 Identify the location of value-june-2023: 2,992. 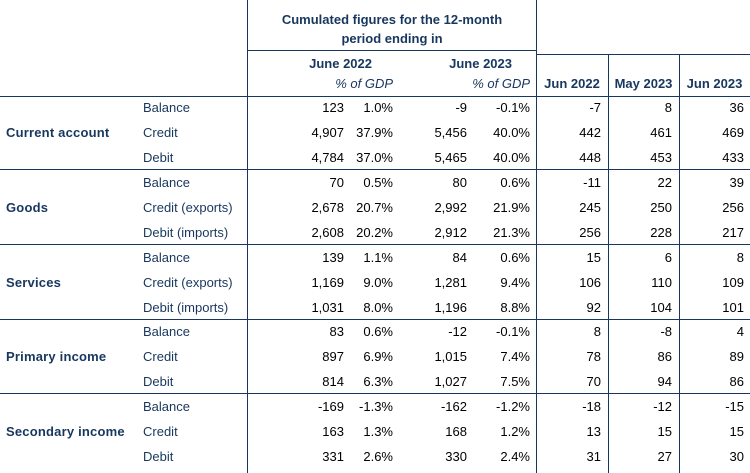
(450, 207).